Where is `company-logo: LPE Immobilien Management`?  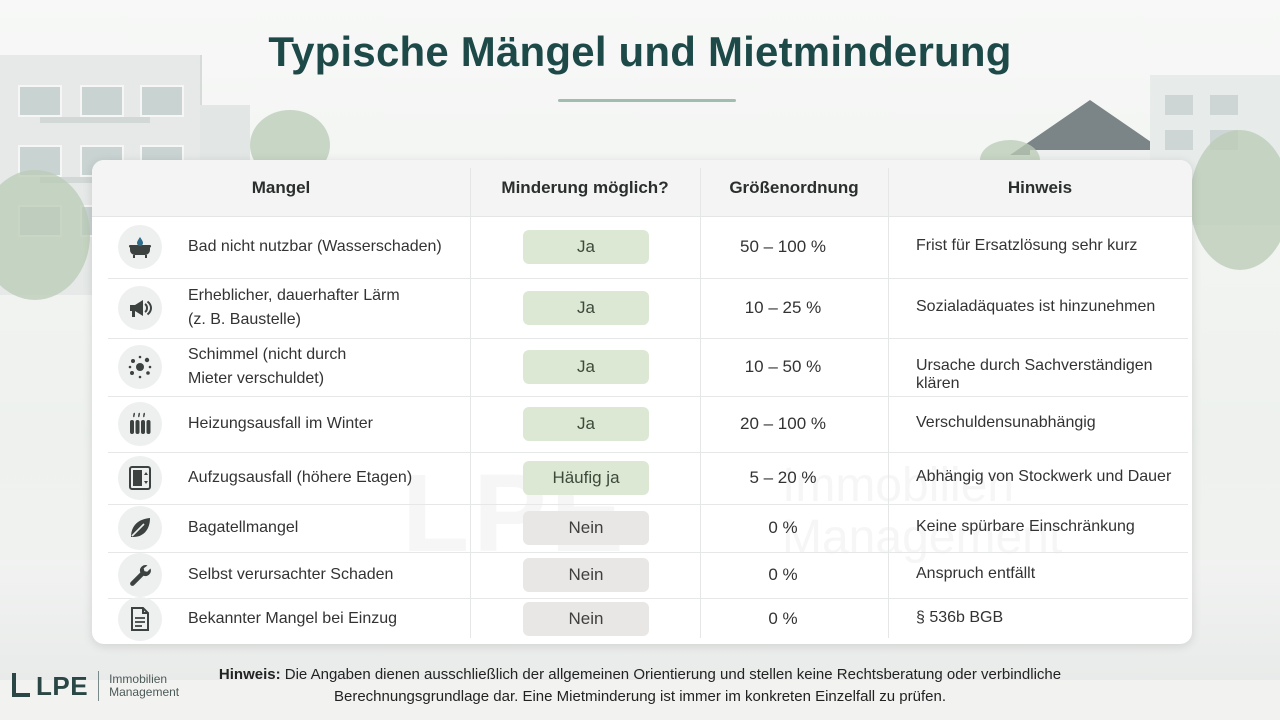
company-logo: LPE Immobilien Management is located at coordinates (95, 686).